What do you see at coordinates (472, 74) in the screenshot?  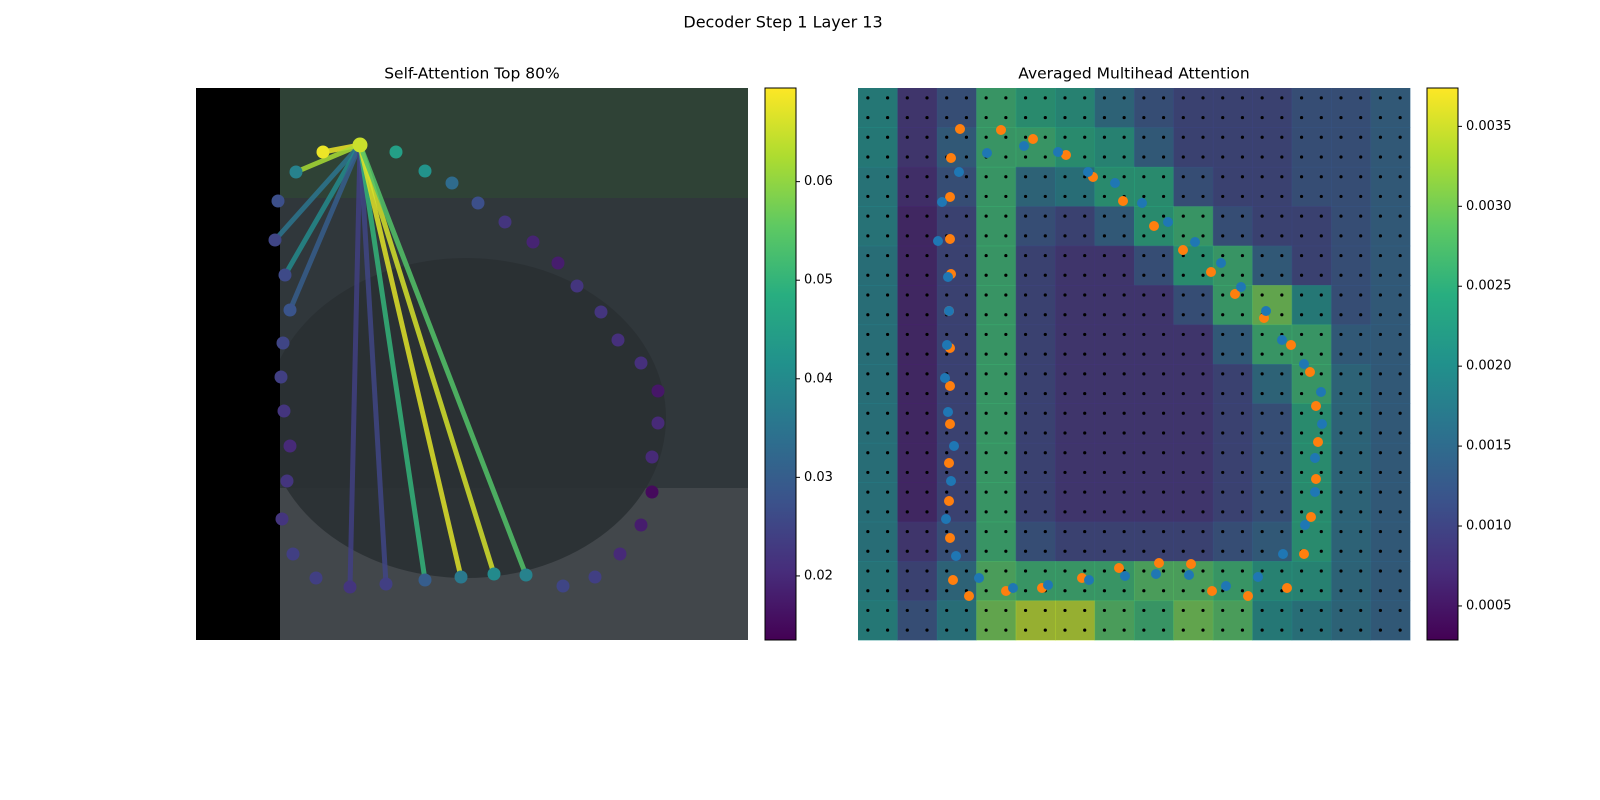 I see `subplot-title: Self-Attention Top 80%` at bounding box center [472, 74].